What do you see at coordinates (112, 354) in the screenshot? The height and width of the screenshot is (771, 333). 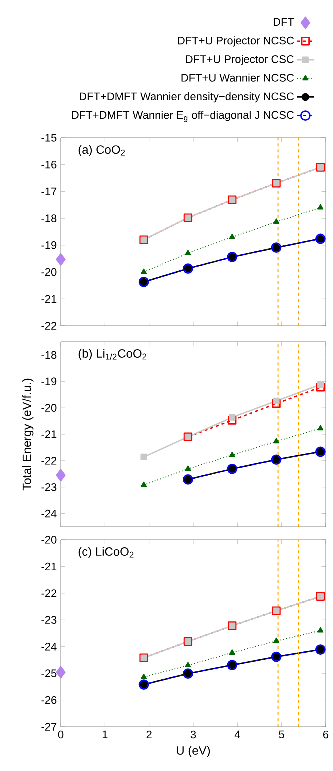 I see `text: (b) Li$_{1/2}$CoO$_{2}$` at bounding box center [112, 354].